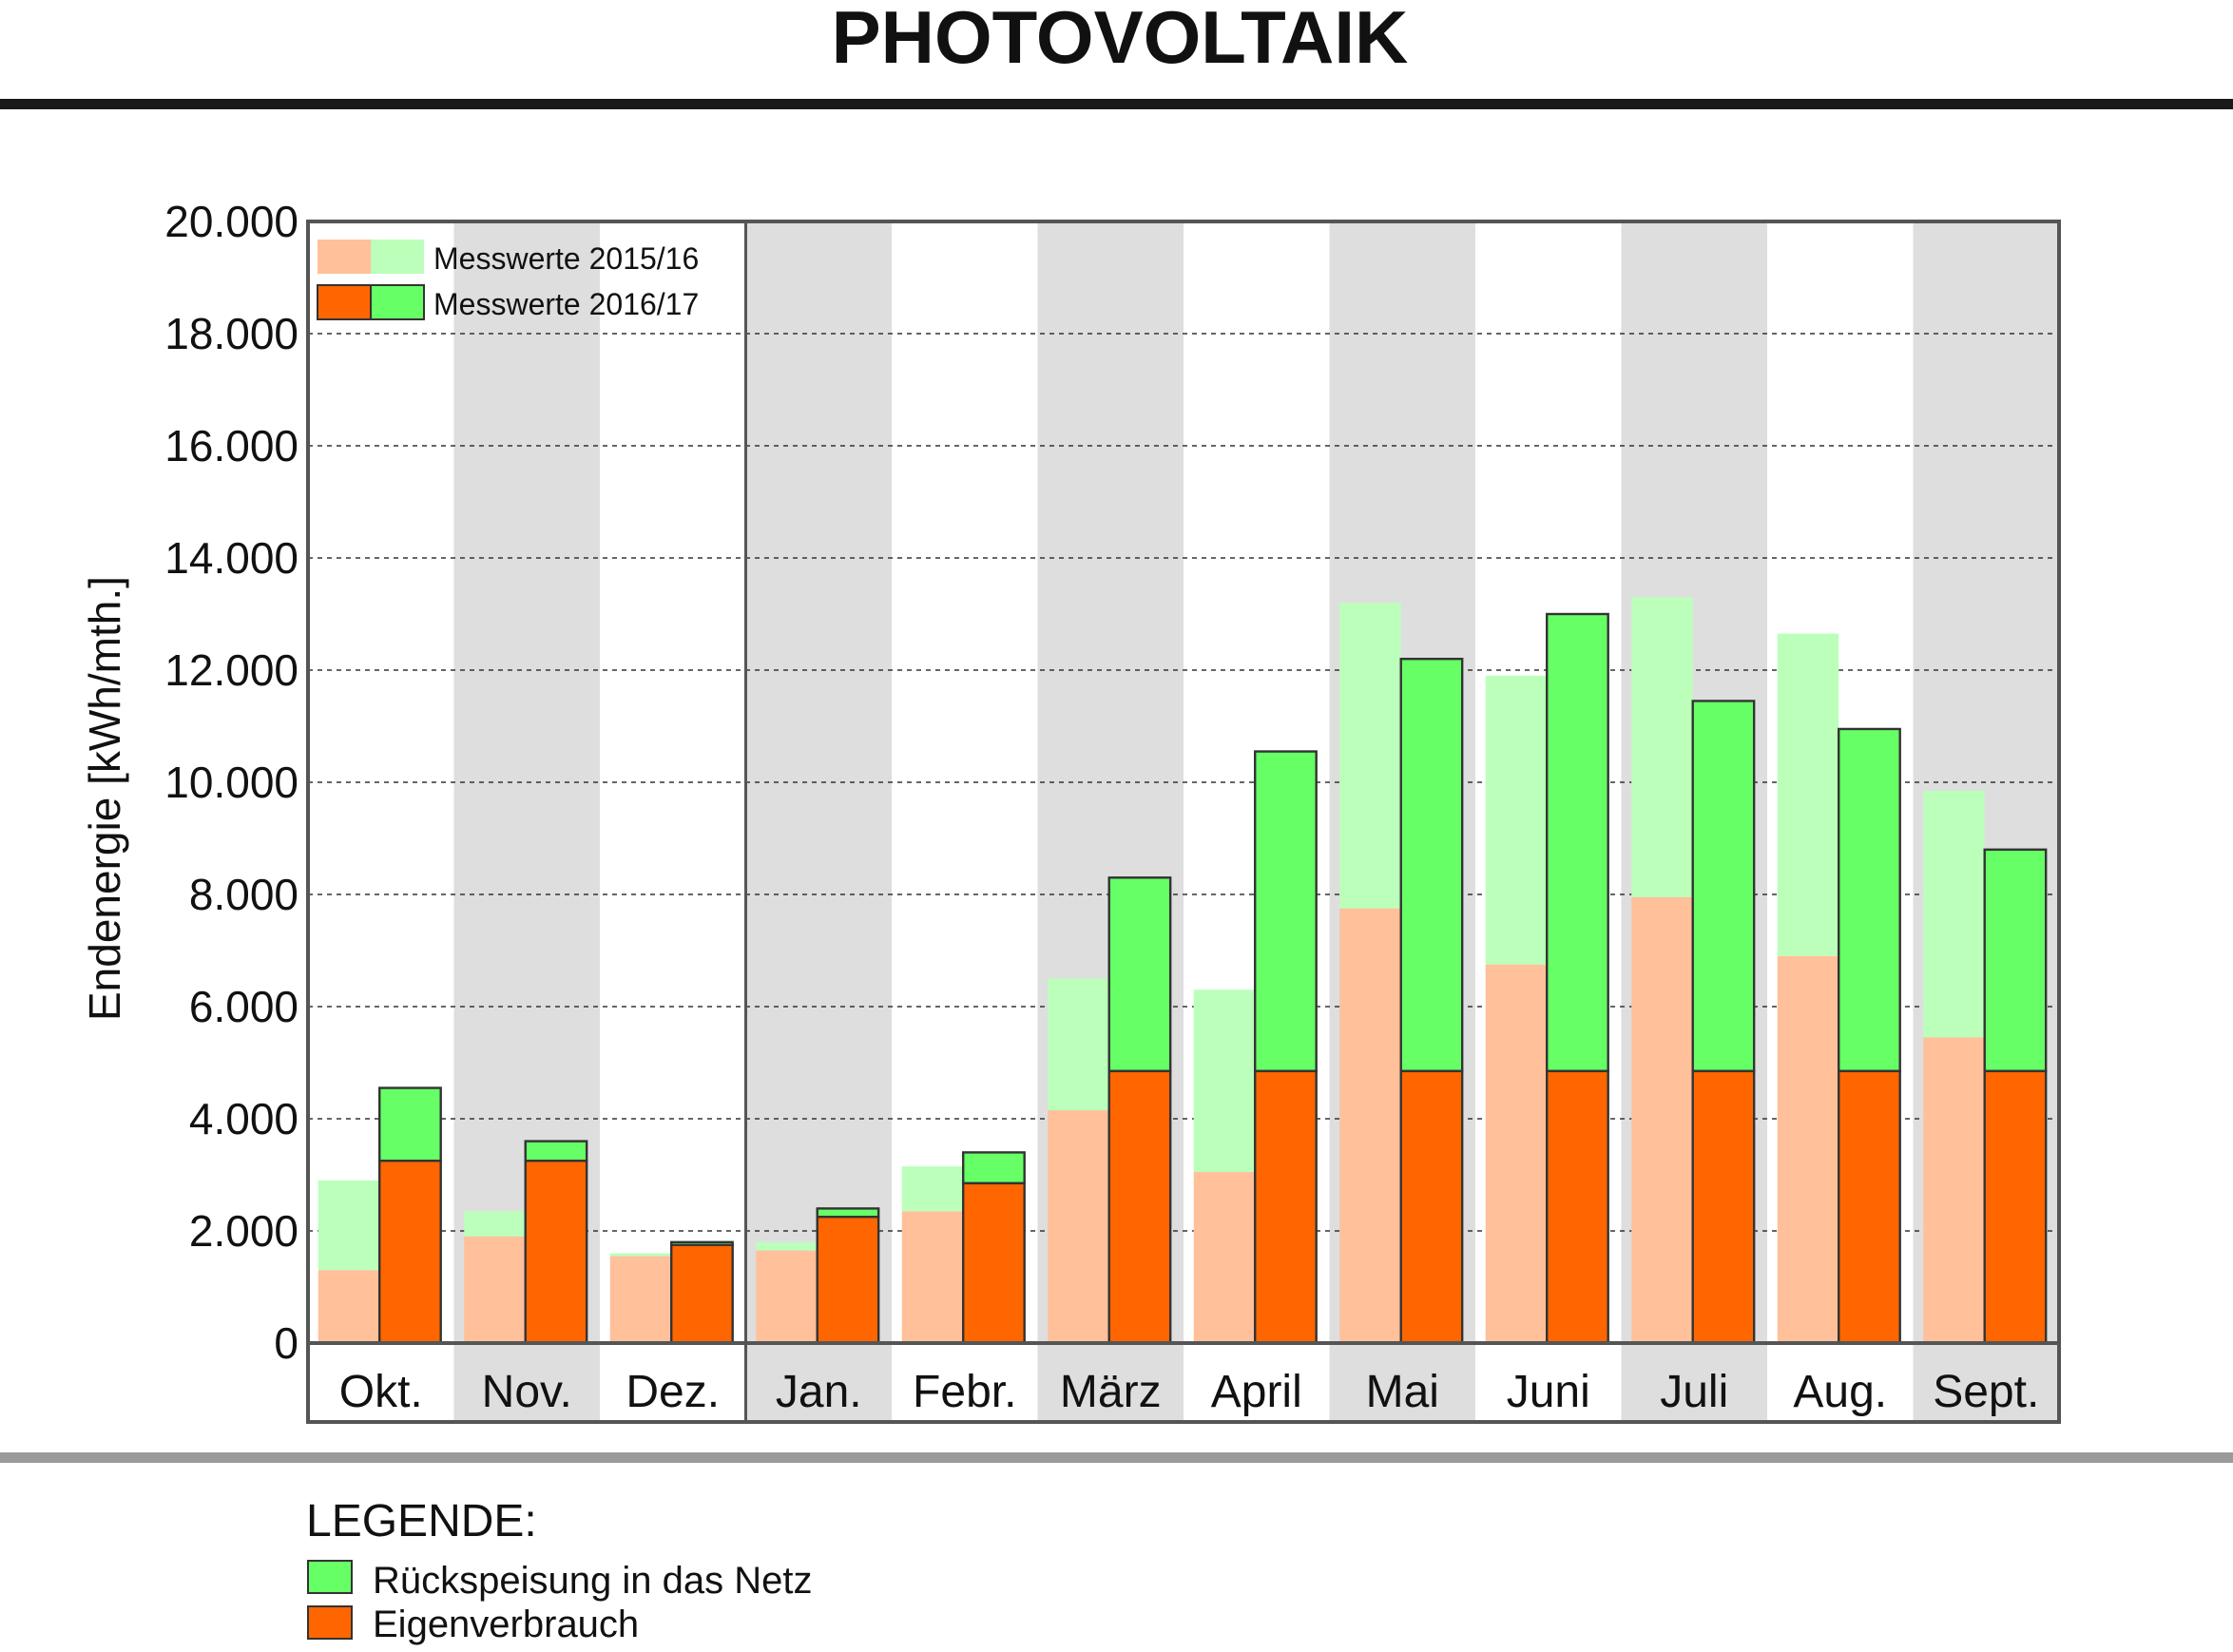 This screenshot has height=1652, width=2233. Describe the element at coordinates (243, 1118) in the screenshot. I see `y-tick-label: 4.000` at that location.